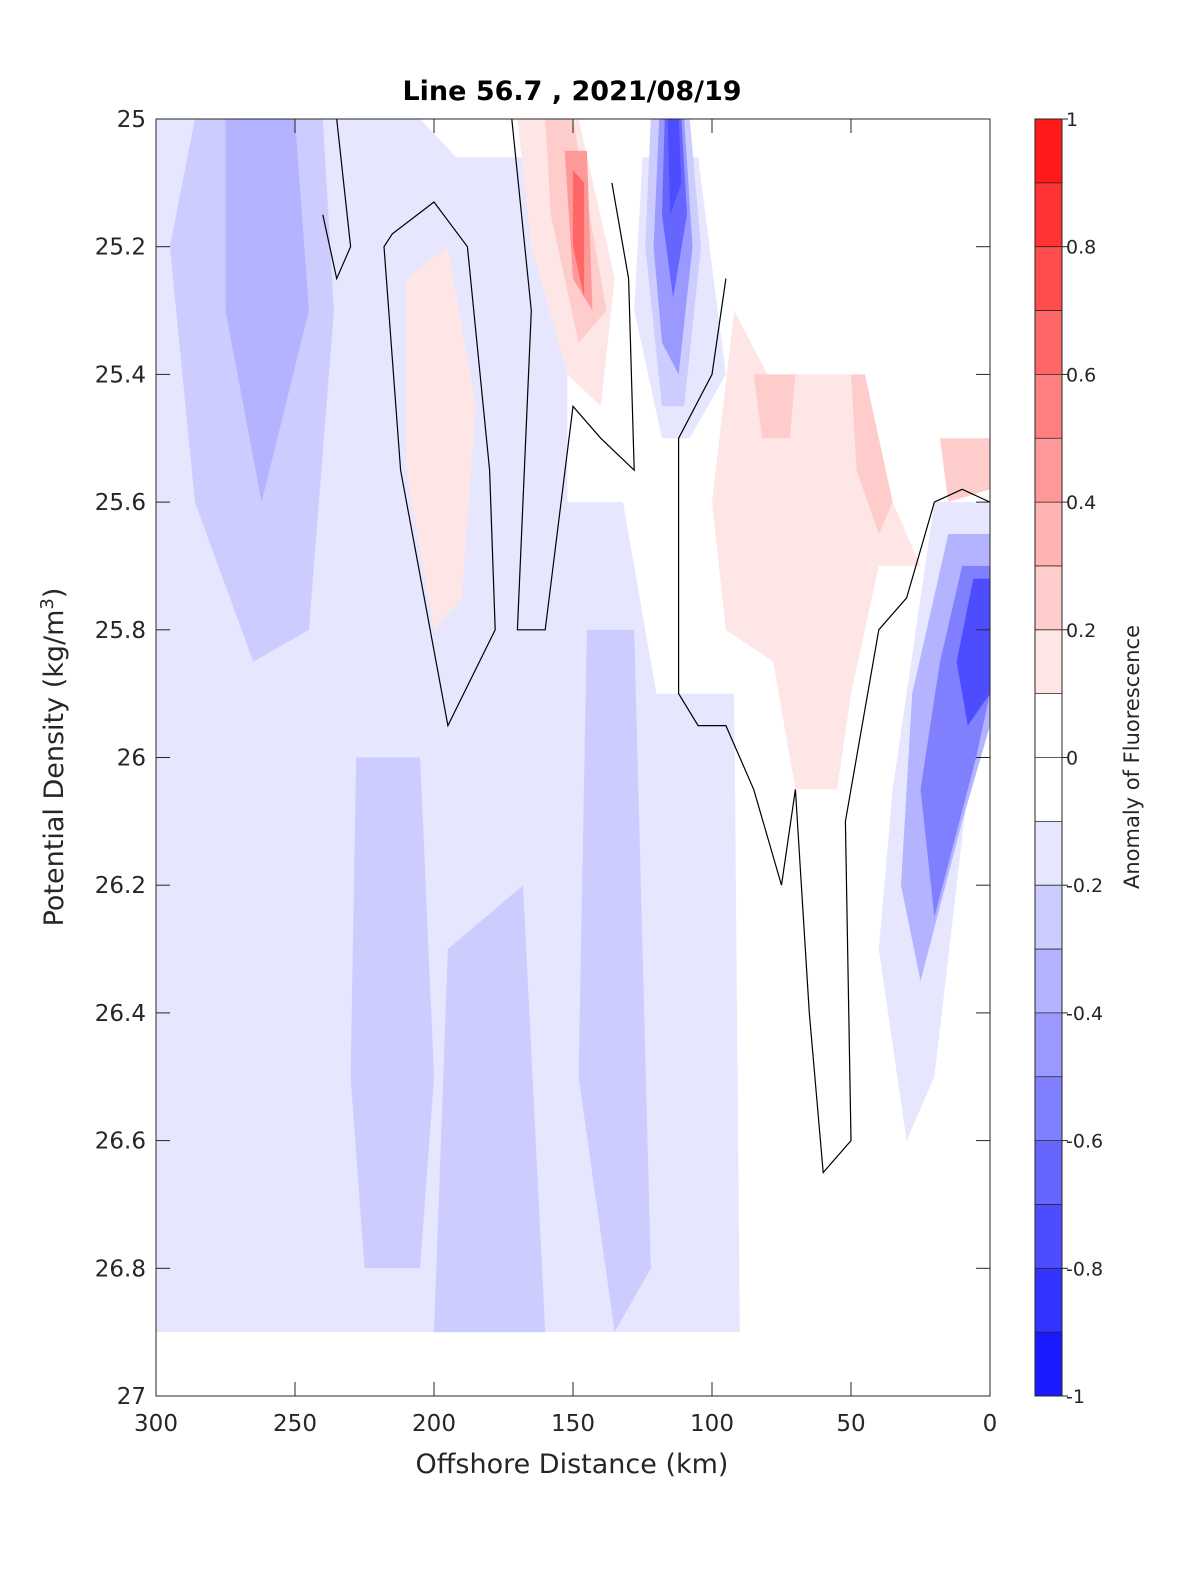 The width and height of the screenshot is (1200, 1575). Describe the element at coordinates (295, 1424) in the screenshot. I see `x-tick-label-250: 250` at that location.